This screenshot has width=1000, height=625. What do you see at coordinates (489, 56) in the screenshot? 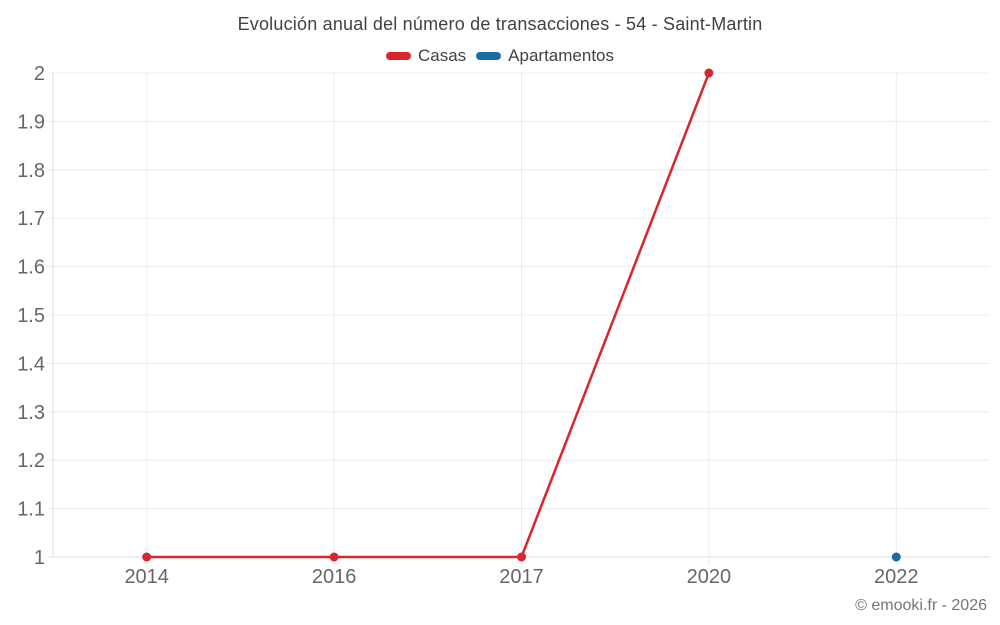
I see `apartamentos-series-swatch-icon` at bounding box center [489, 56].